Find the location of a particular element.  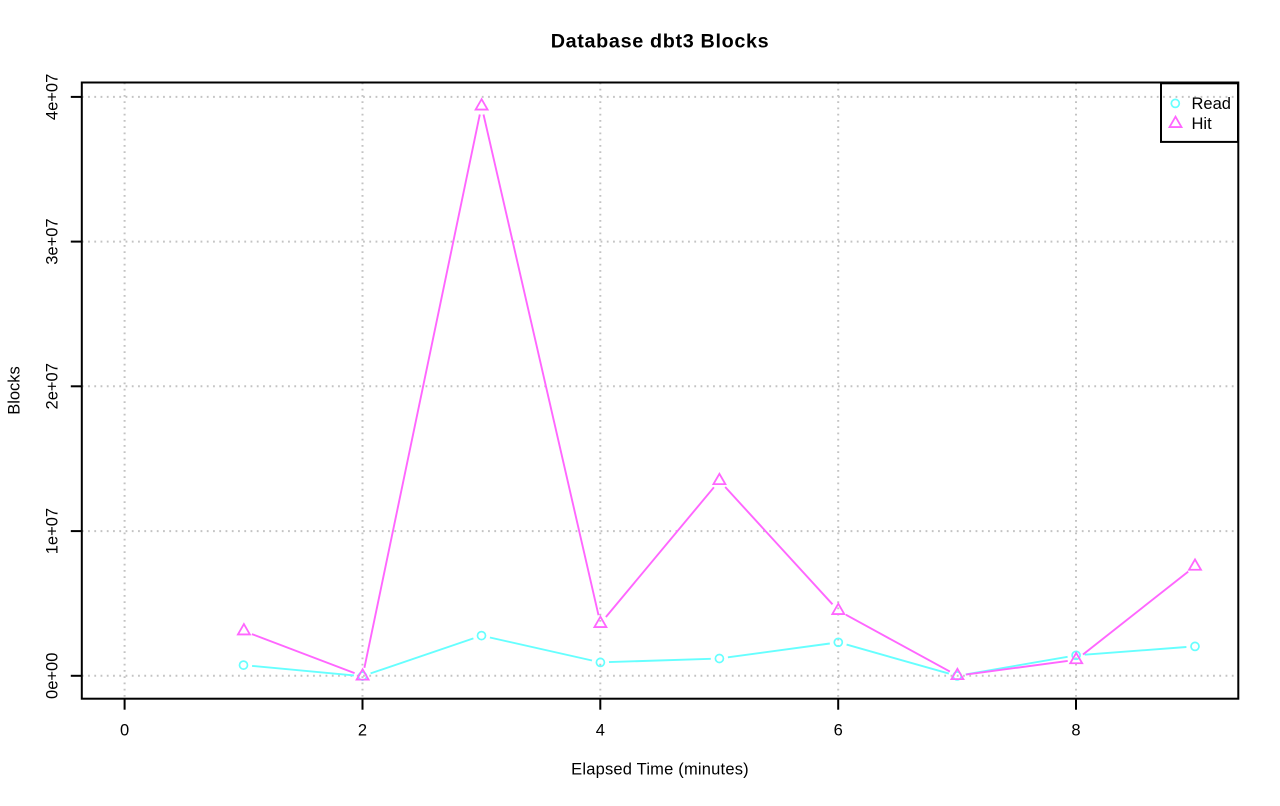

svg-text: 4e+07 is located at coordinates (53, 97).